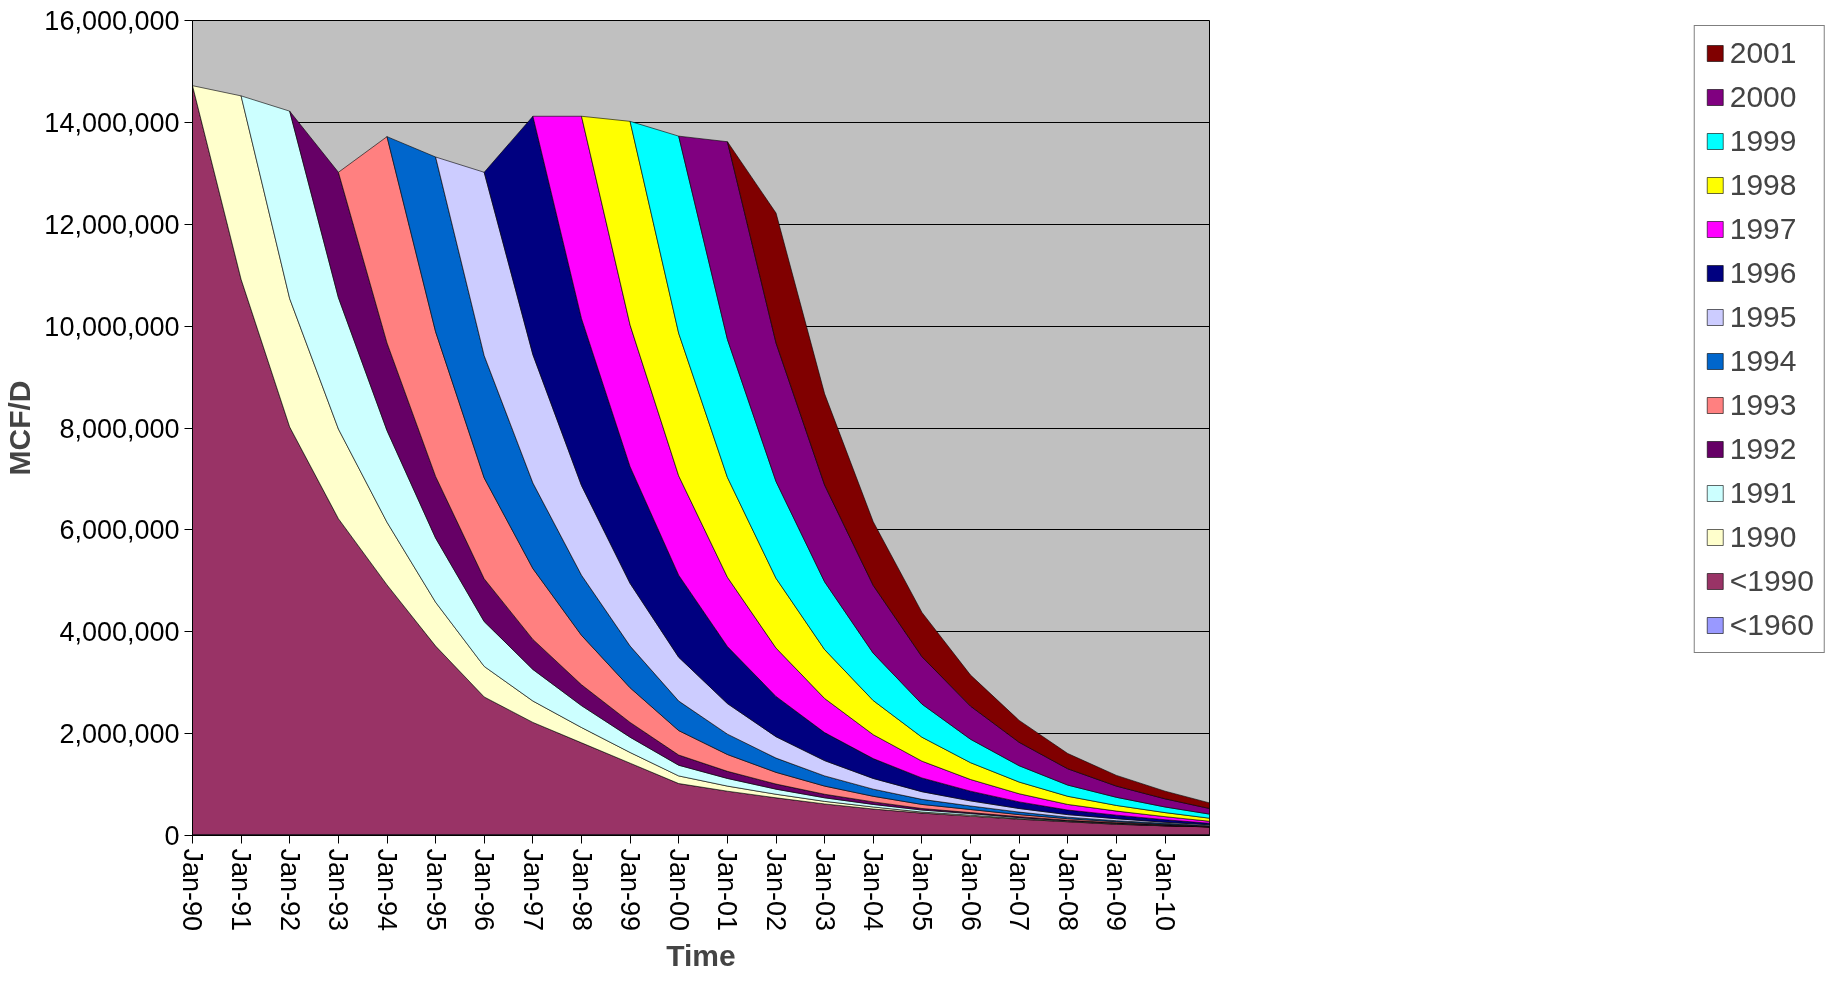 The height and width of the screenshot is (988, 1839). I want to click on x-tick-label: Jan-93, so click(338, 890).